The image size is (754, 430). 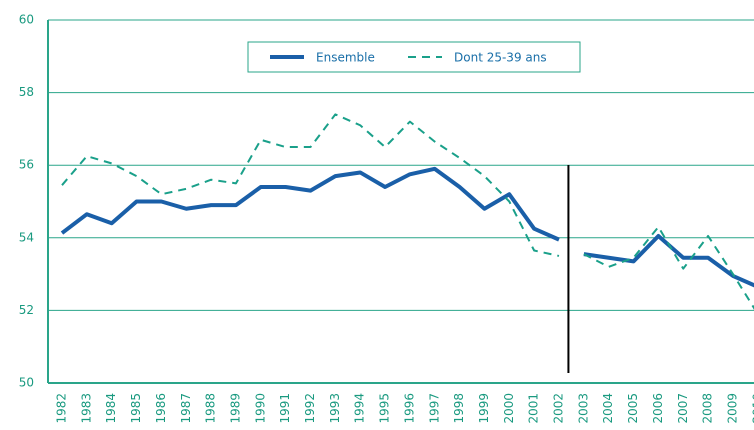 What do you see at coordinates (583, 408) in the screenshot?
I see `x-tick-label: 2003` at bounding box center [583, 408].